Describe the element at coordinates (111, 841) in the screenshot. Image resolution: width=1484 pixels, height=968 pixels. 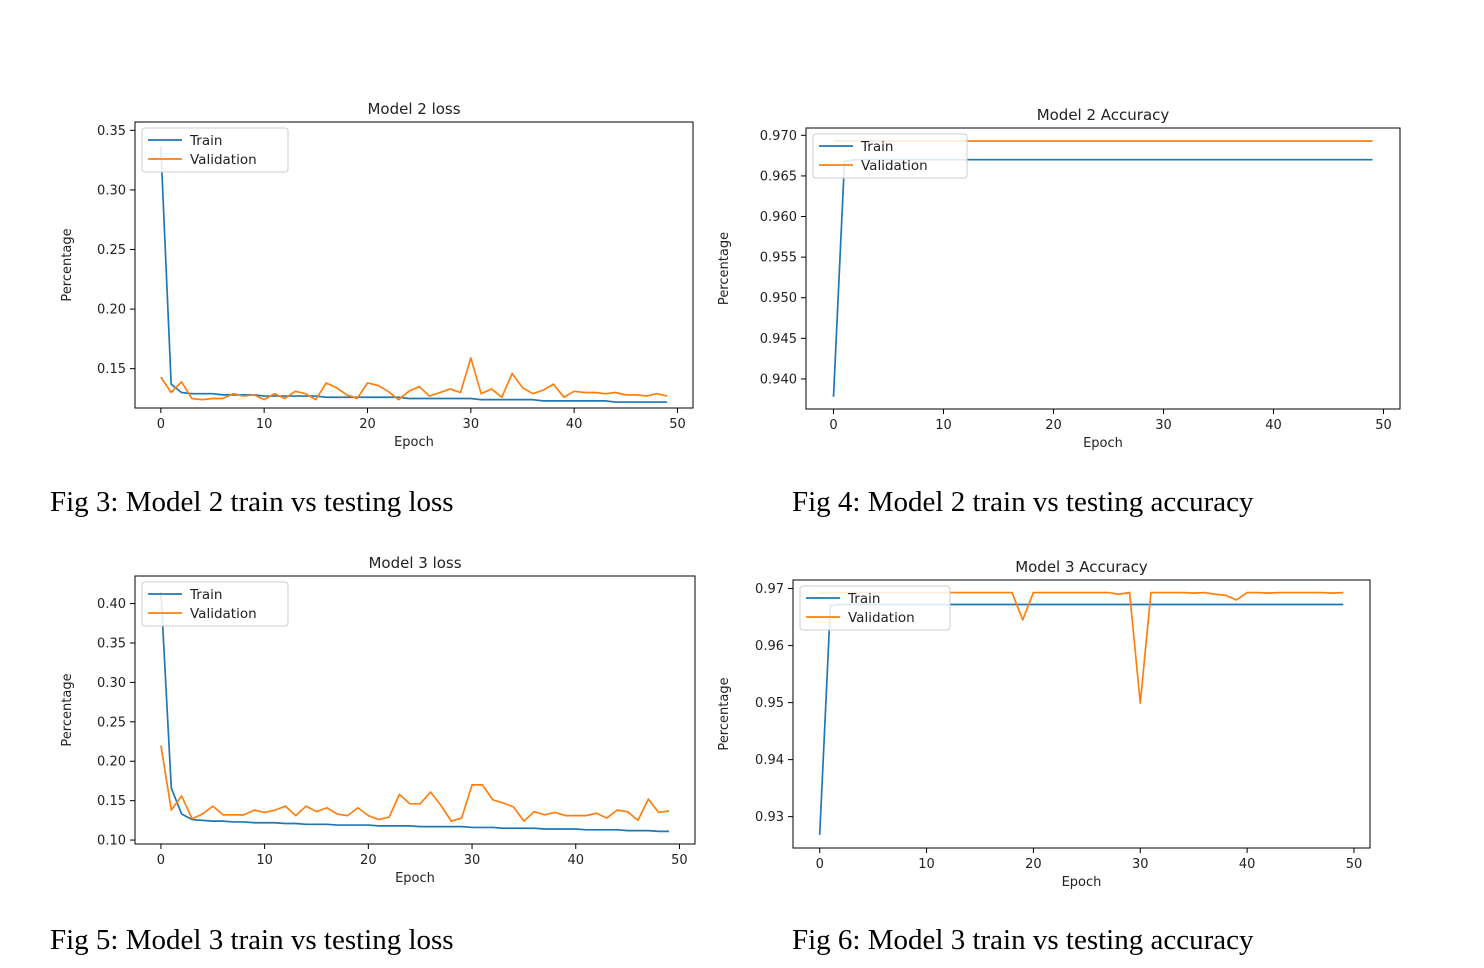
I see `y-tick-label: 0.10` at that location.